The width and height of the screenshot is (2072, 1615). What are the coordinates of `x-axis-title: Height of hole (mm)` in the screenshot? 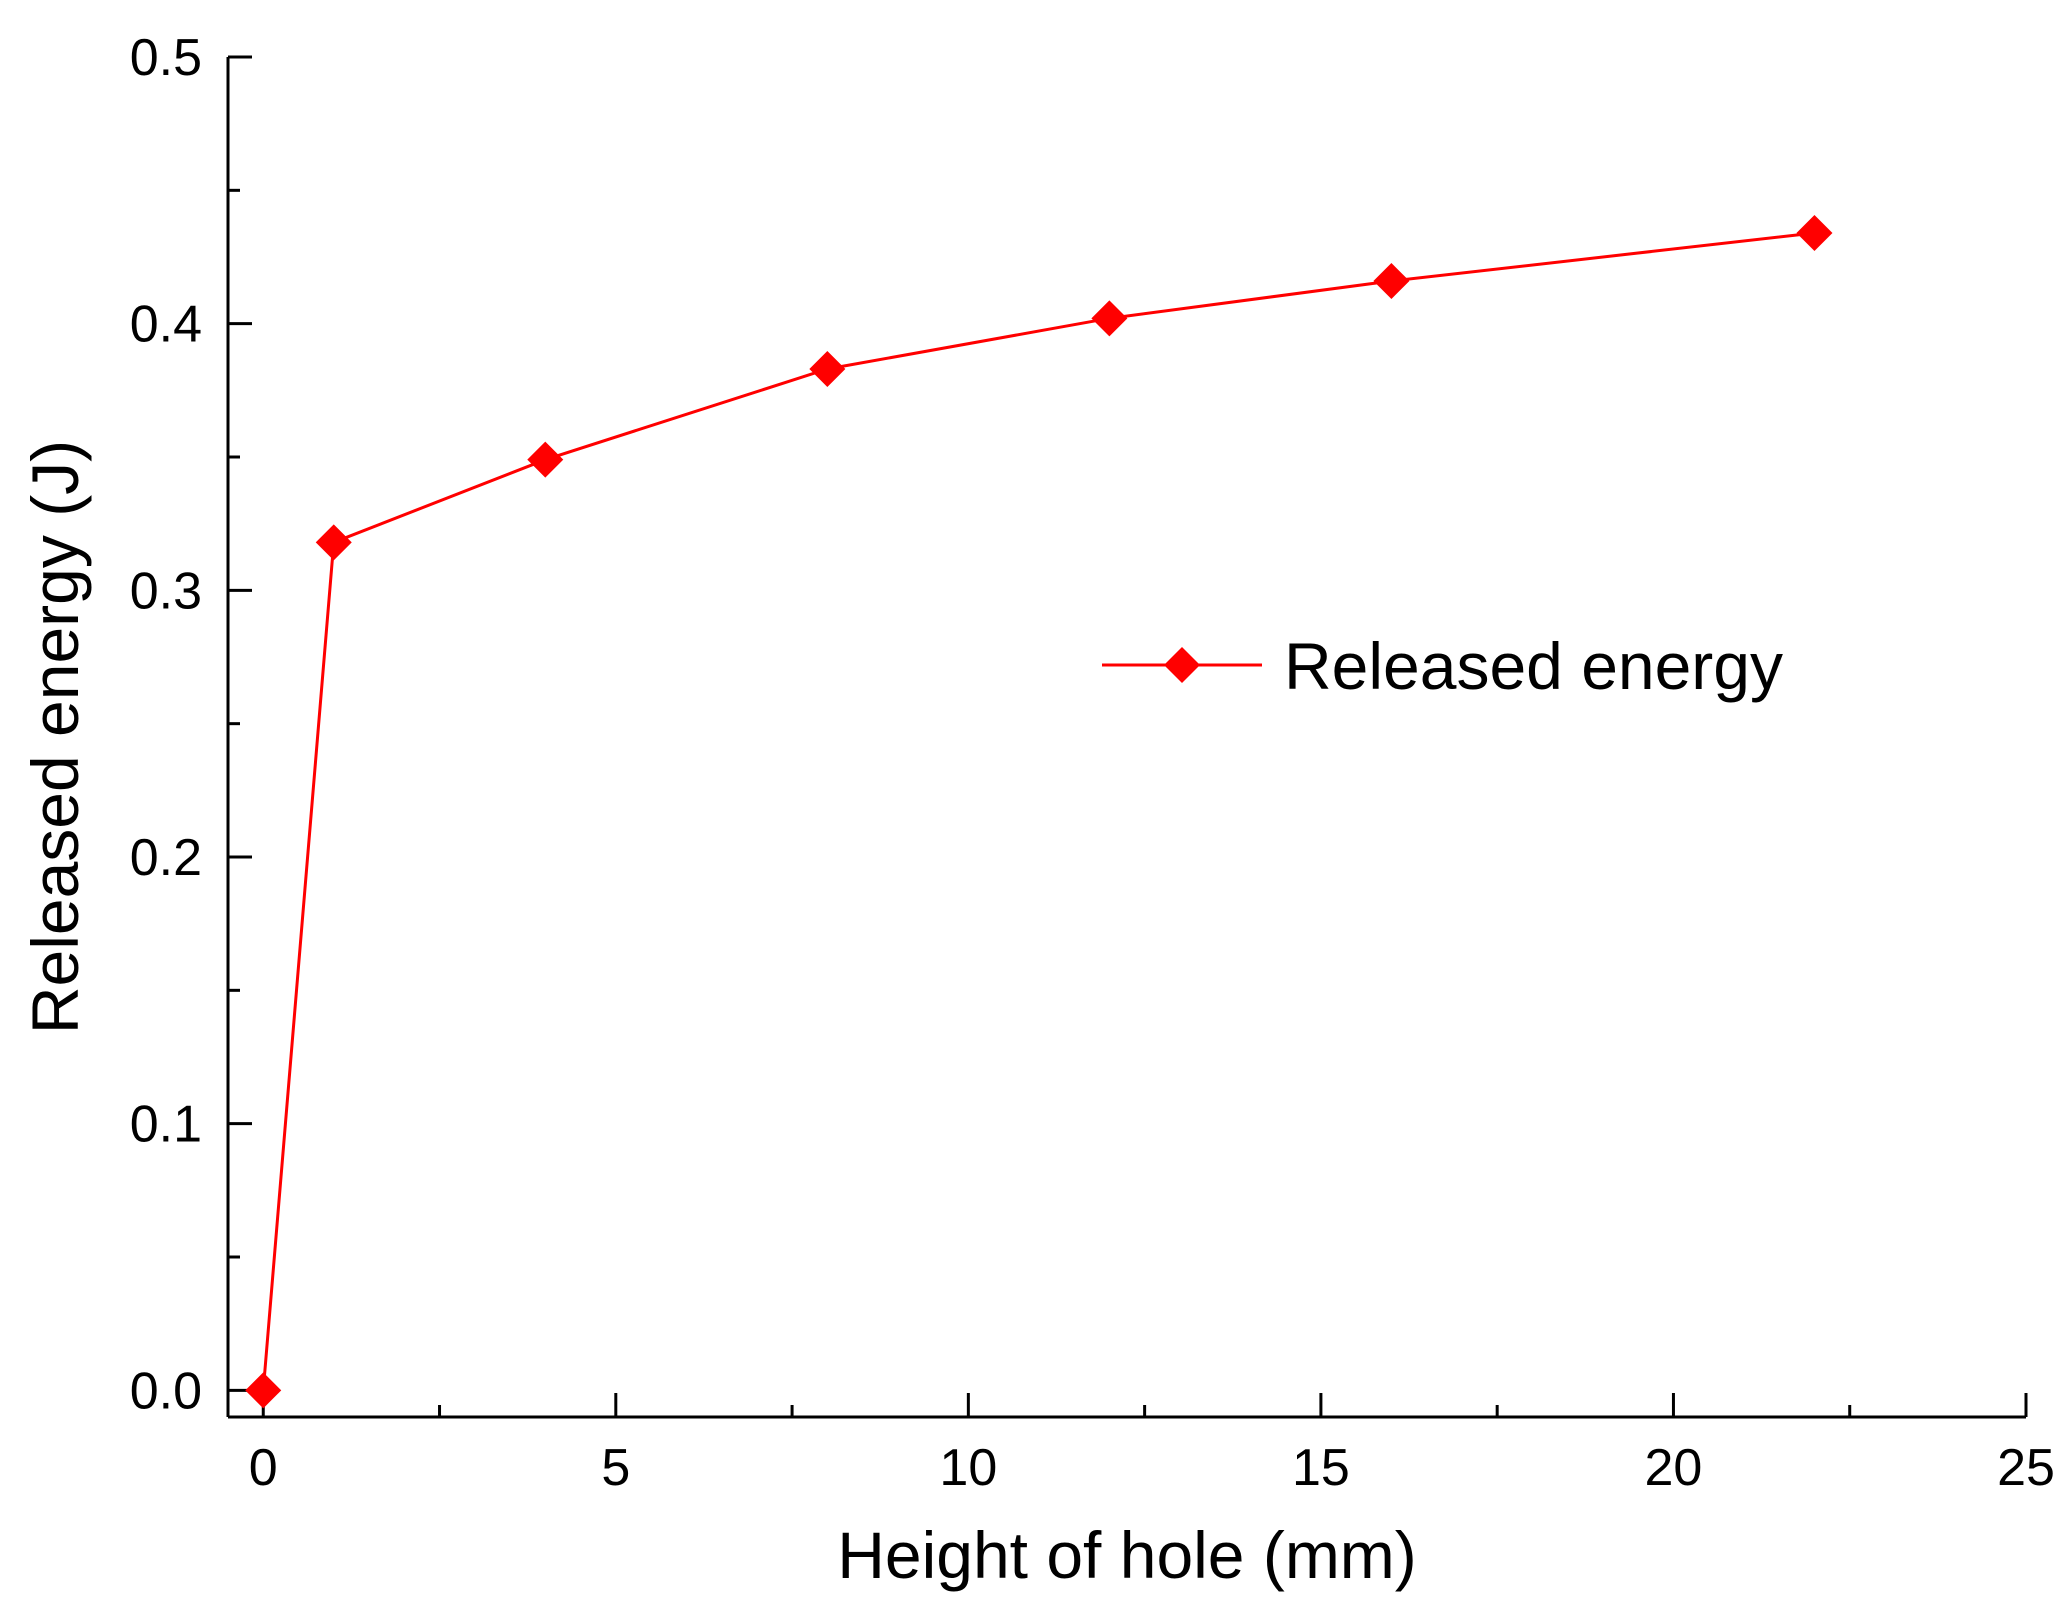 It's located at (1127, 1555).